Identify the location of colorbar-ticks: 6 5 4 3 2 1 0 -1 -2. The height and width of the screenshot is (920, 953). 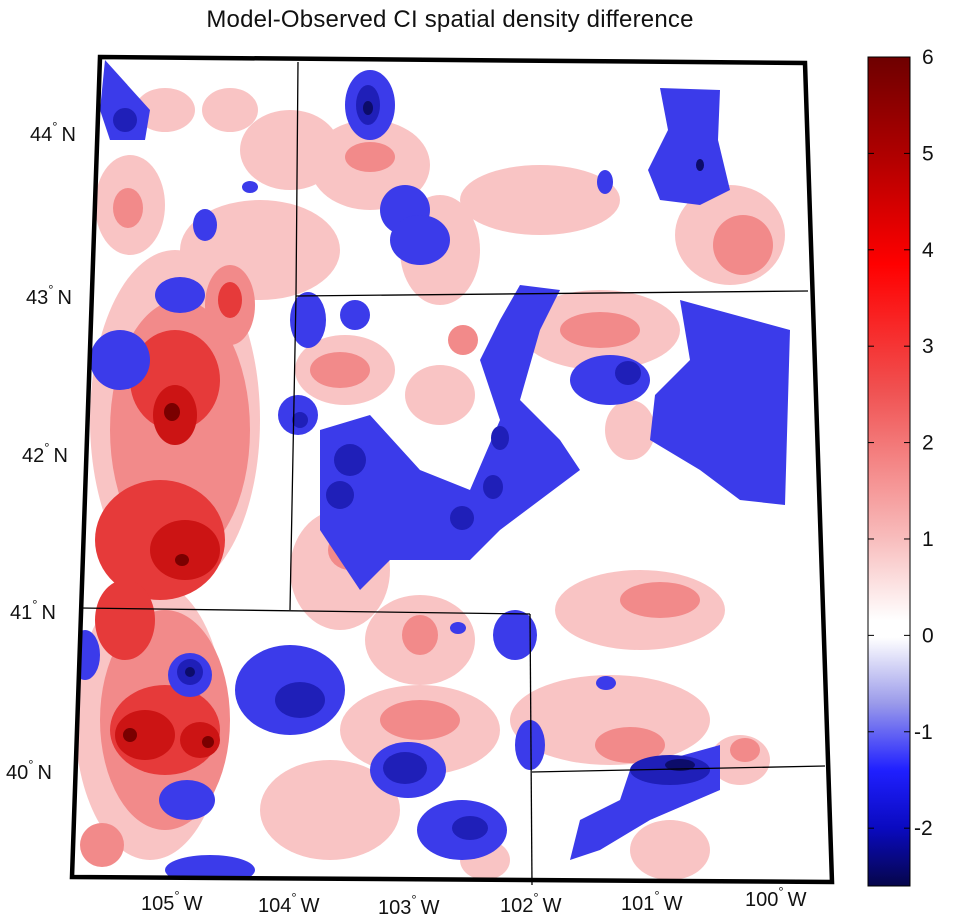
(901, 443).